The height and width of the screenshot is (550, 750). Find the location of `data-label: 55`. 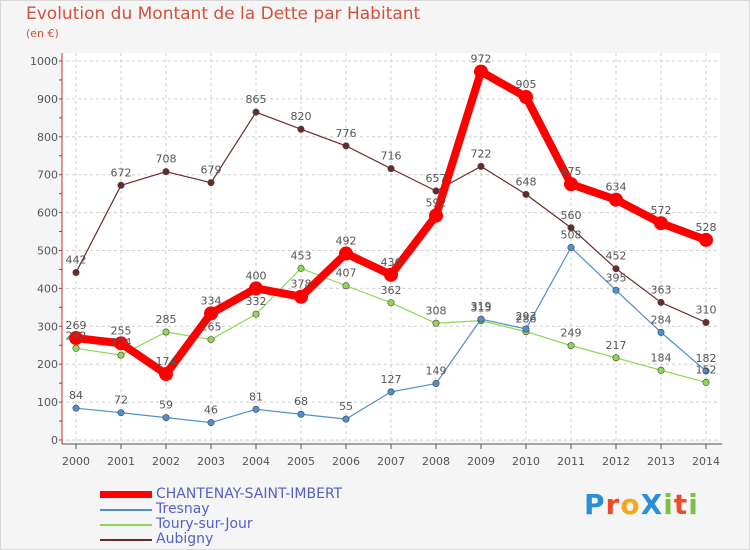

data-label: 55 is located at coordinates (346, 406).